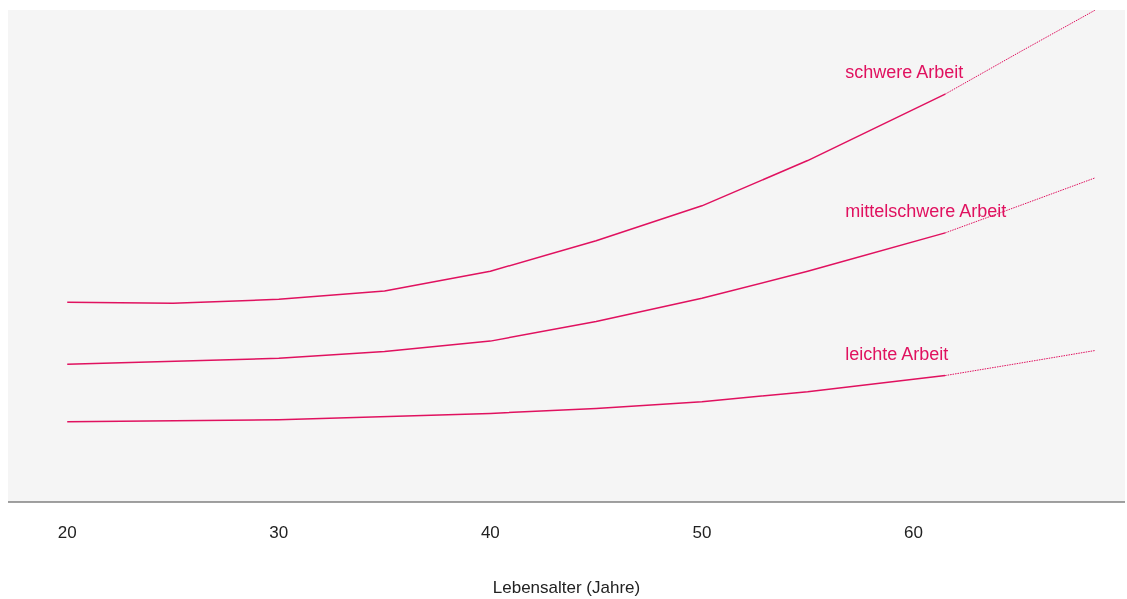 The image size is (1127, 599). What do you see at coordinates (897, 353) in the screenshot?
I see `series-label: leichte Arbeit` at bounding box center [897, 353].